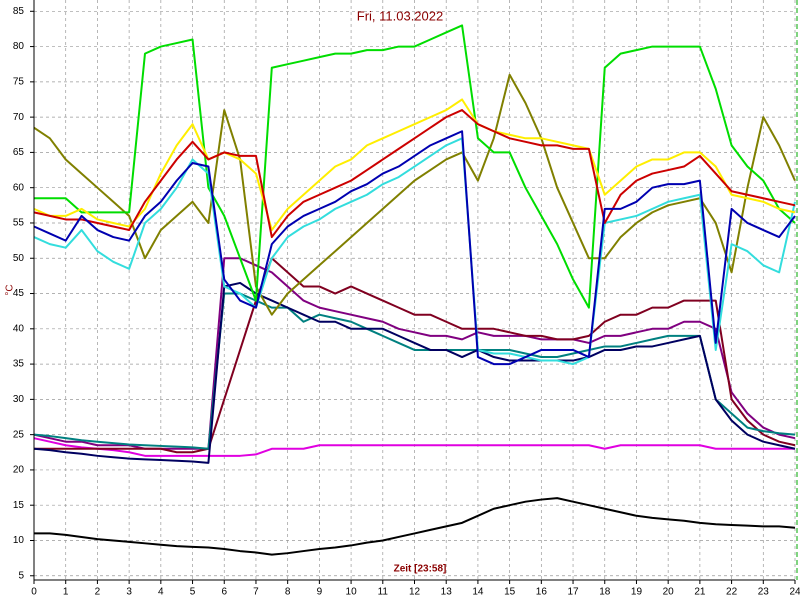  Describe the element at coordinates (637, 592) in the screenshot. I see `x-tick-label: 19` at that location.